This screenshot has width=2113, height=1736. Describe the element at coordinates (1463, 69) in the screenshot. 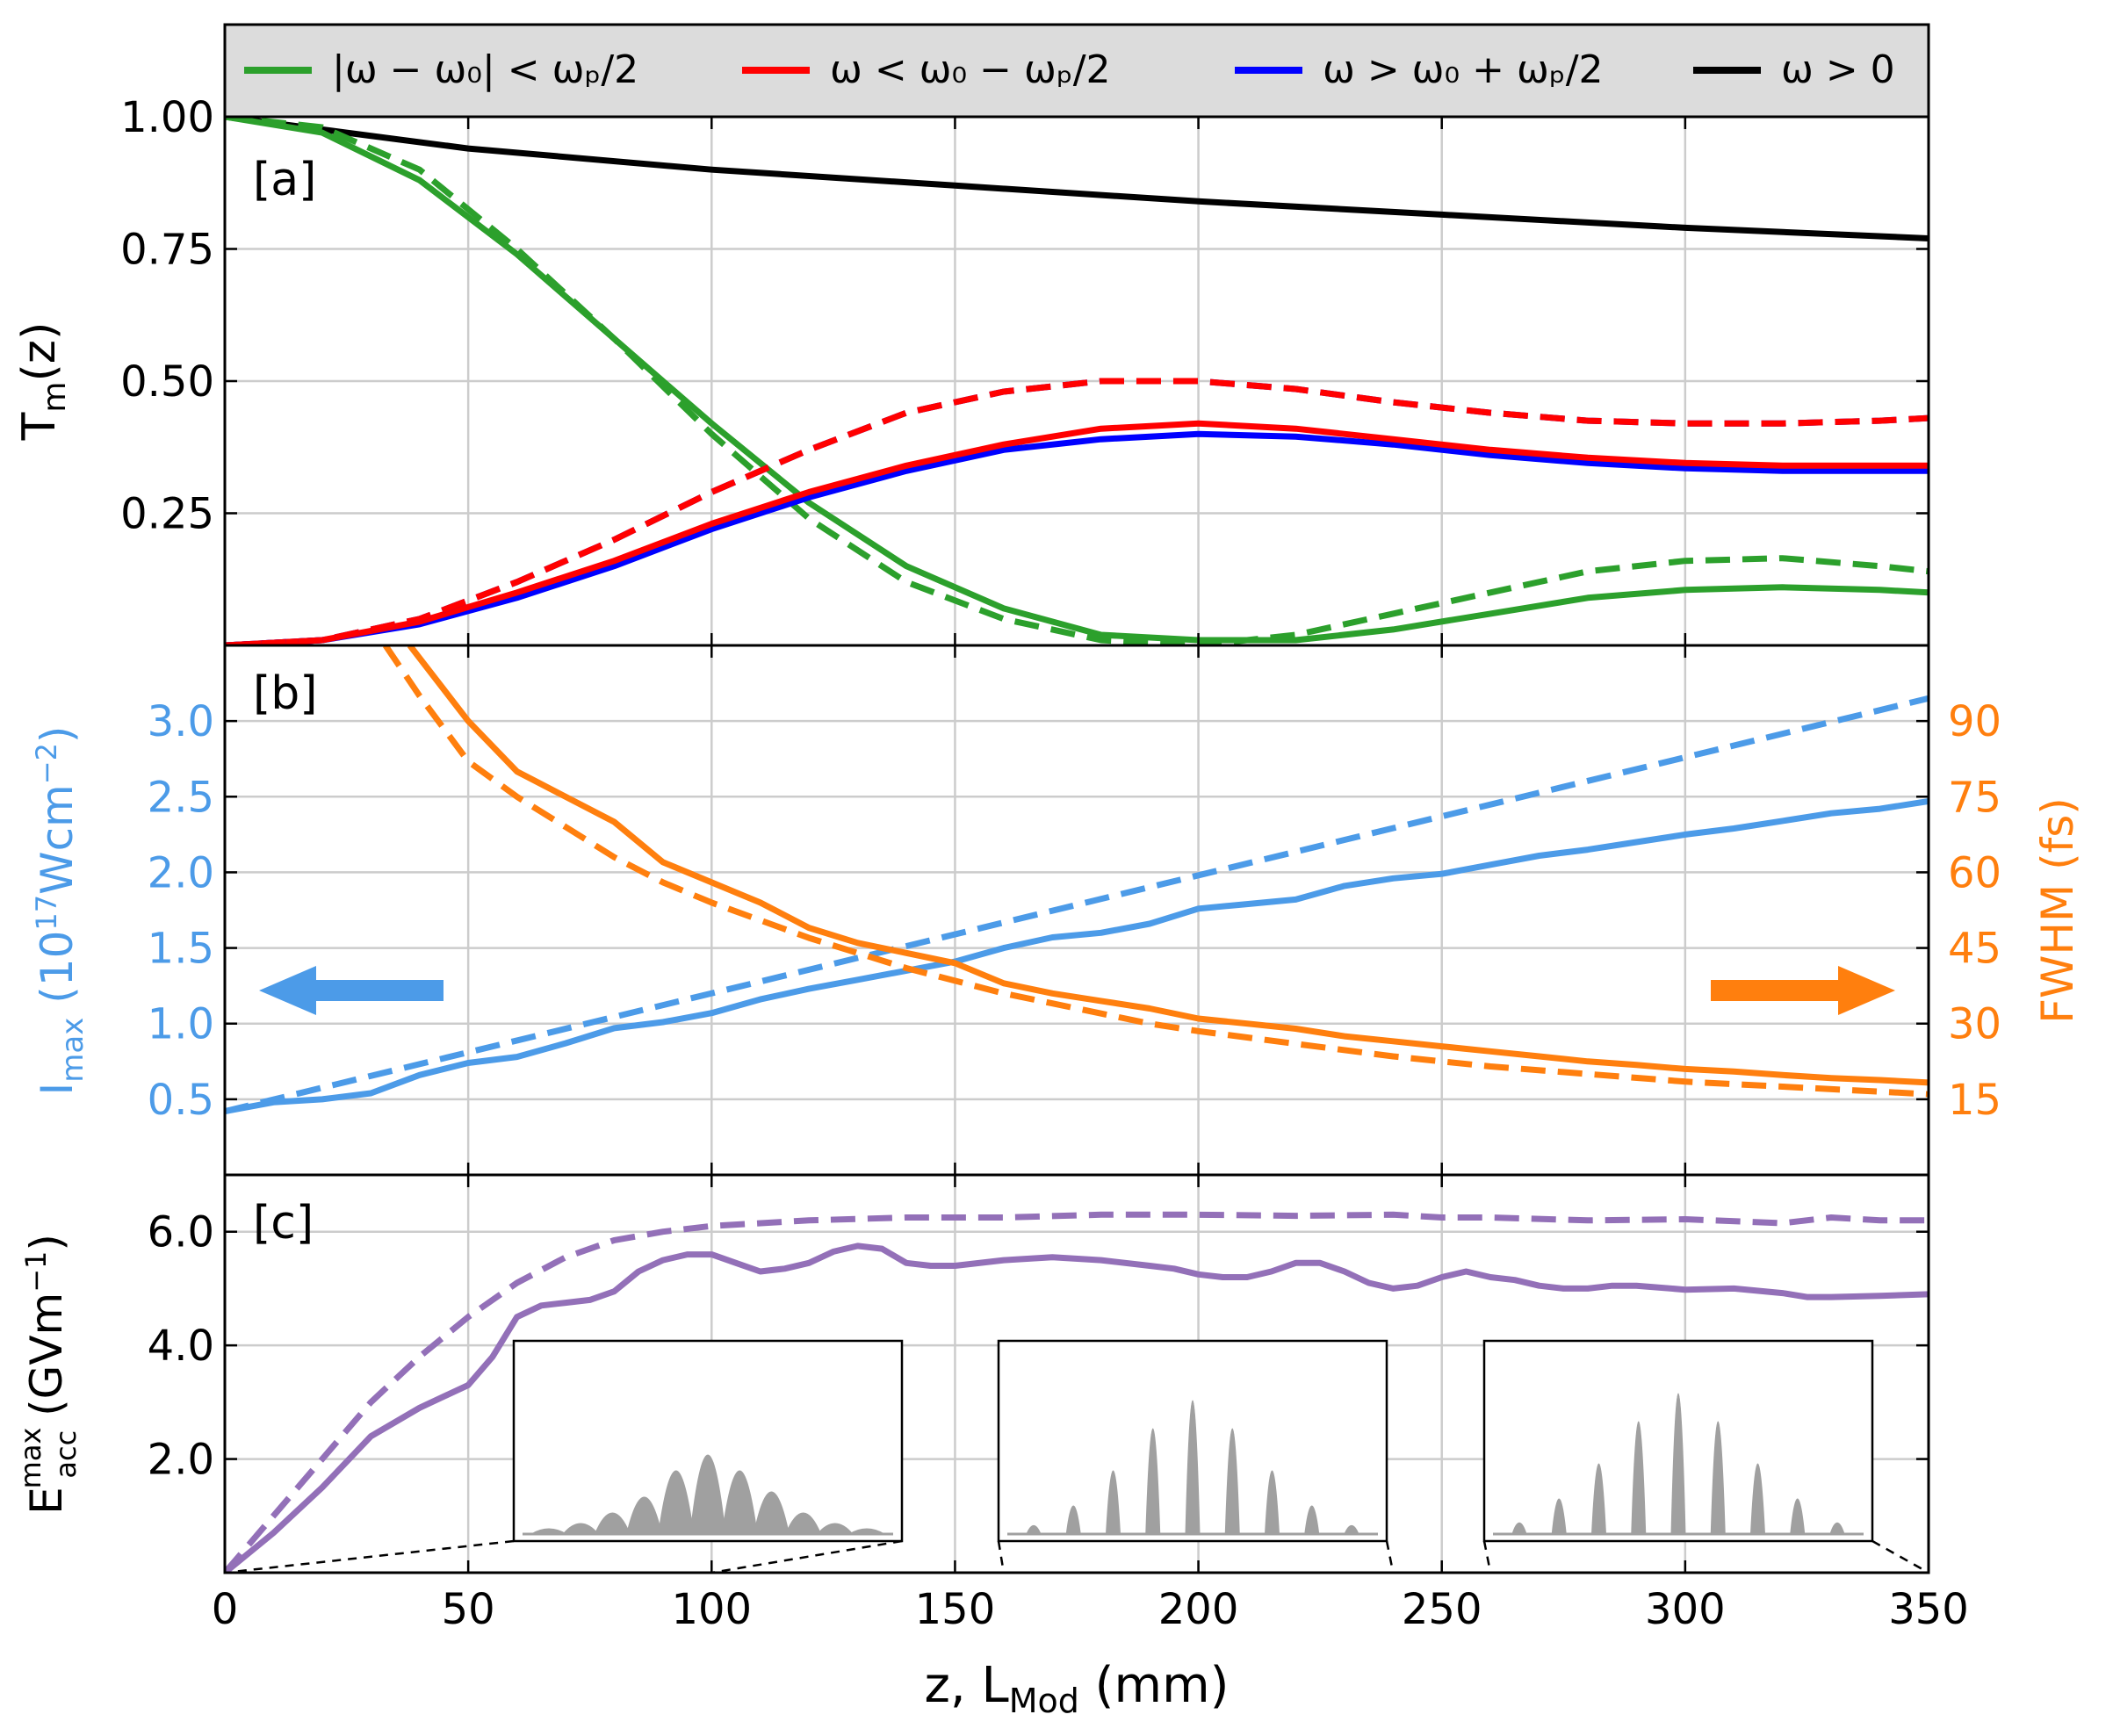

I see `legend-label-blue: ω > ω₀ + ωₚ/2` at that location.